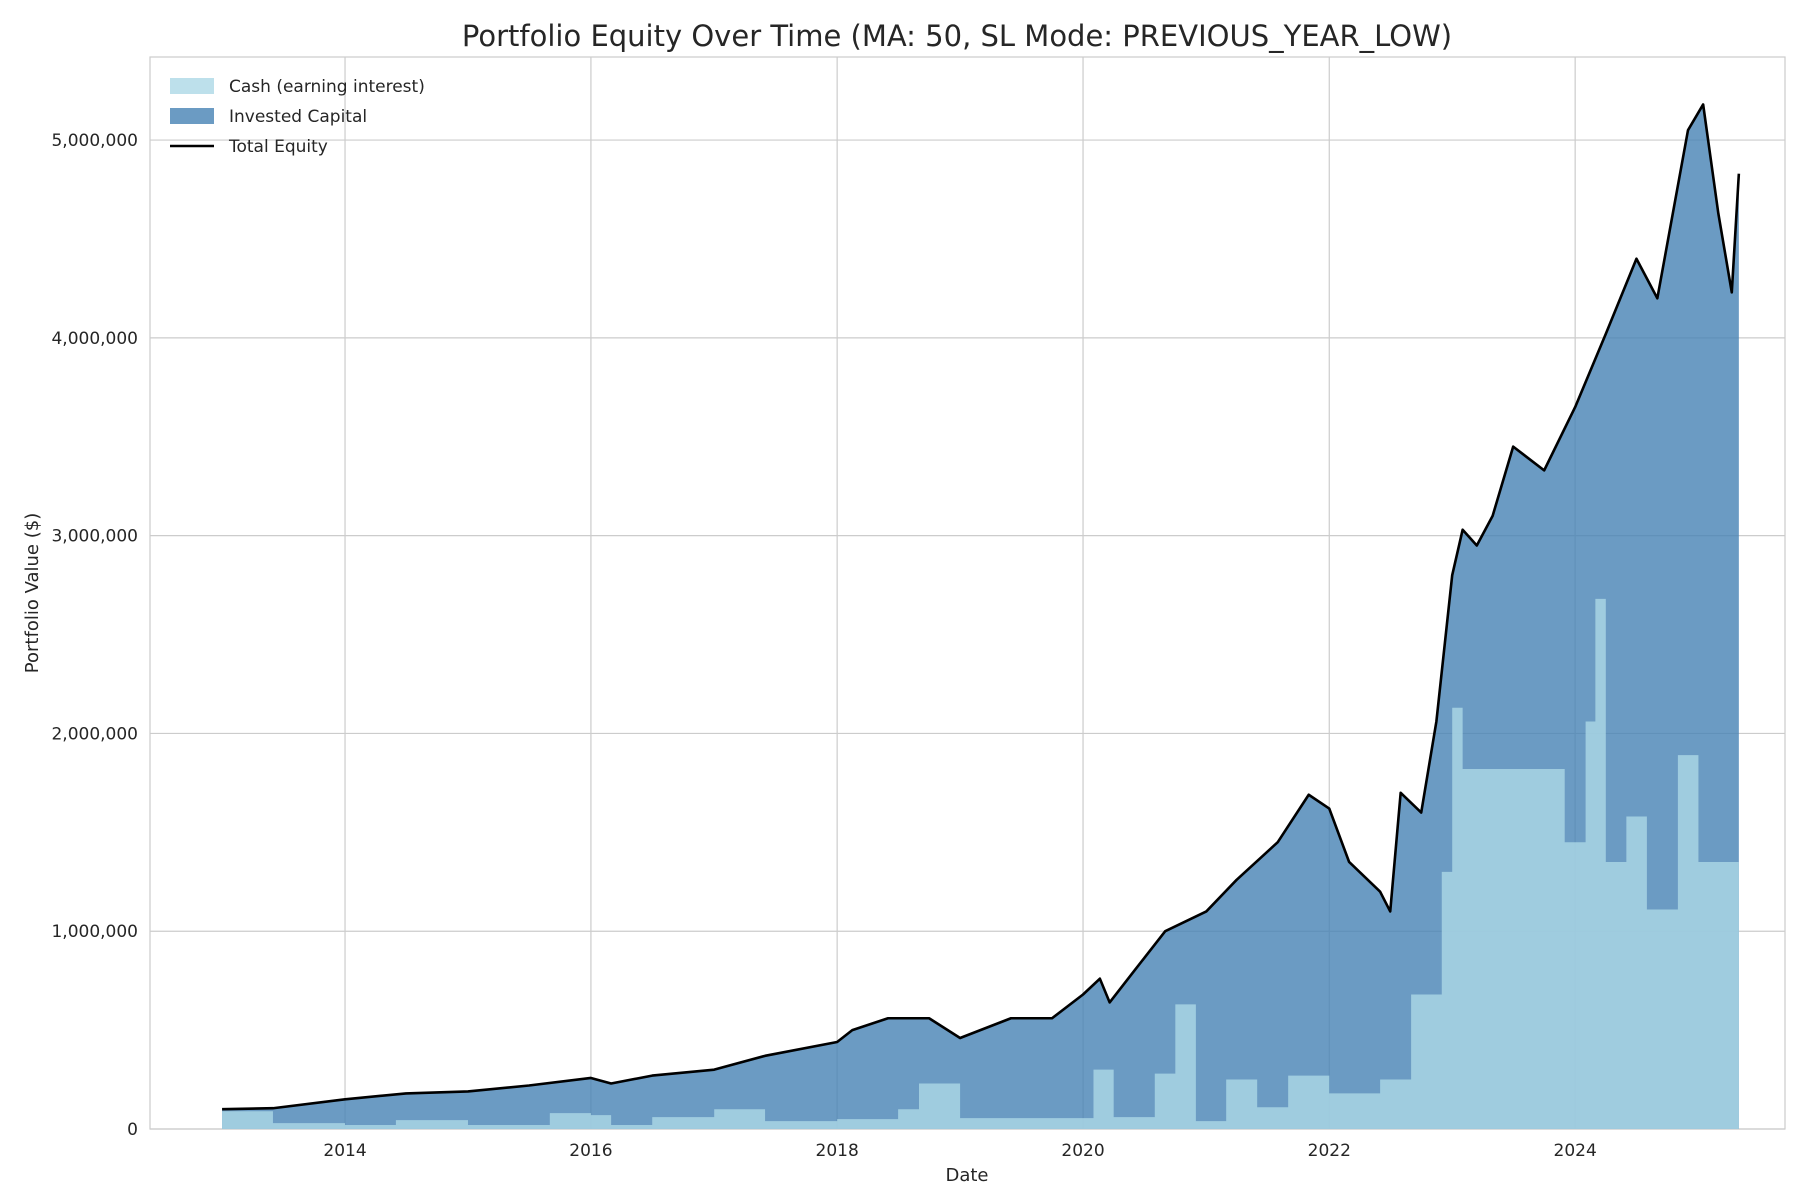 The width and height of the screenshot is (1800, 1200). I want to click on legend-label: Total Equity, so click(278, 147).